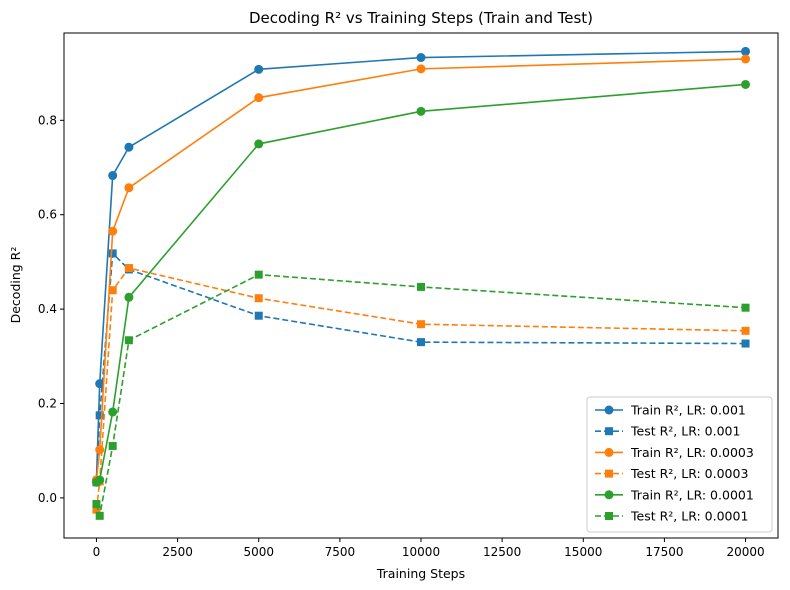 The height and width of the screenshot is (590, 790). I want to click on legend-item: Train R², LR: 0.0001, so click(674, 494).